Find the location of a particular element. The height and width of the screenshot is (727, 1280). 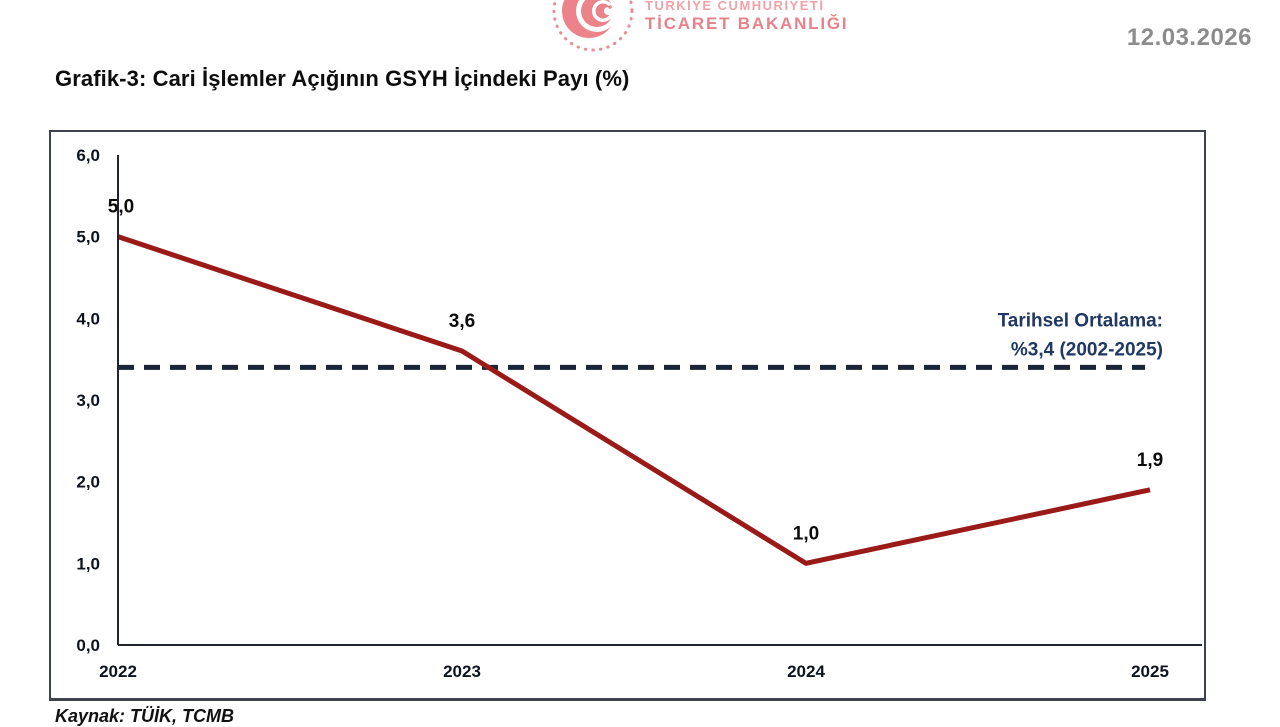

ministry-name-line1: TÜRKİYE CUMHURİYETİ is located at coordinates (735, 6).